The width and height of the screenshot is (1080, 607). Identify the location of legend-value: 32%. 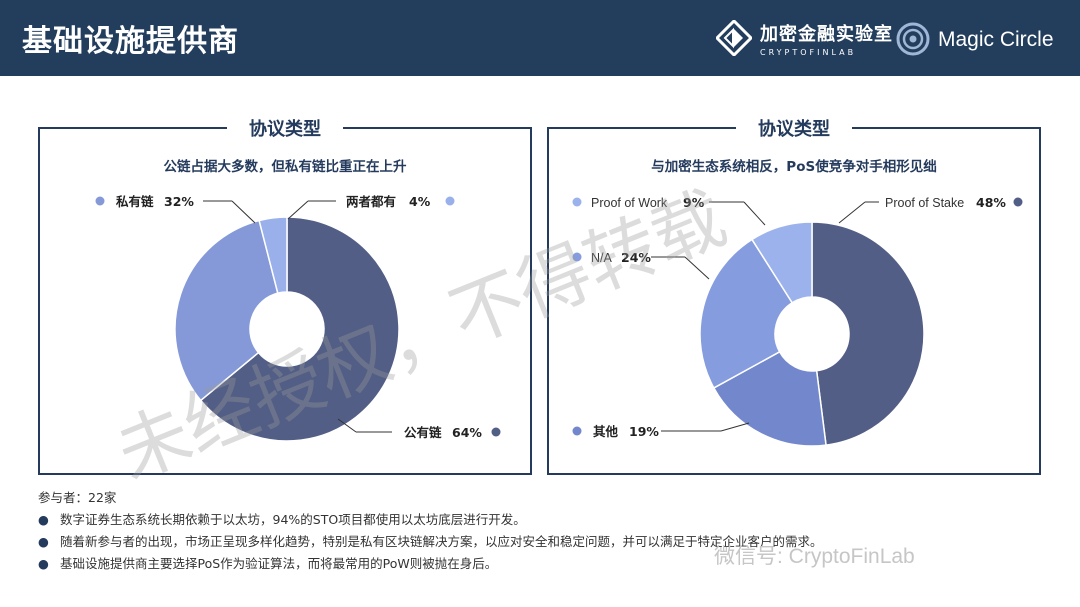
(179, 201).